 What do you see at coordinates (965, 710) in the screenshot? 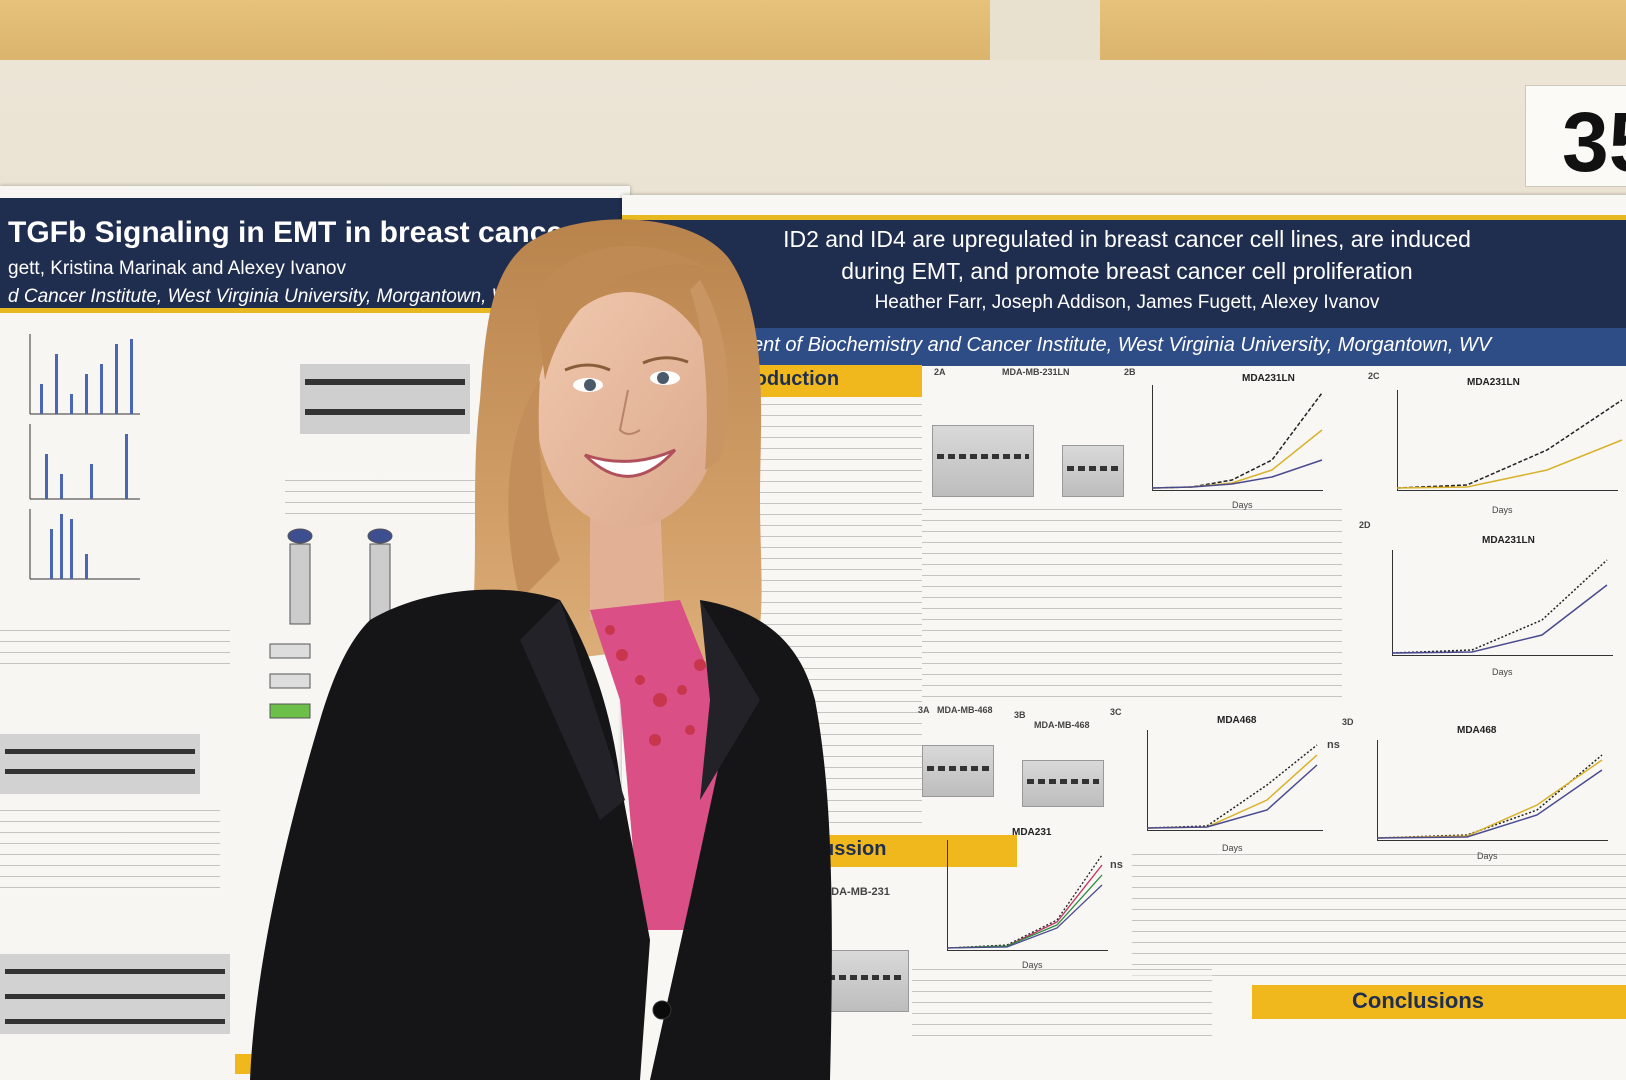
I see `fig3a-cell-line: MDA-MB-468` at bounding box center [965, 710].